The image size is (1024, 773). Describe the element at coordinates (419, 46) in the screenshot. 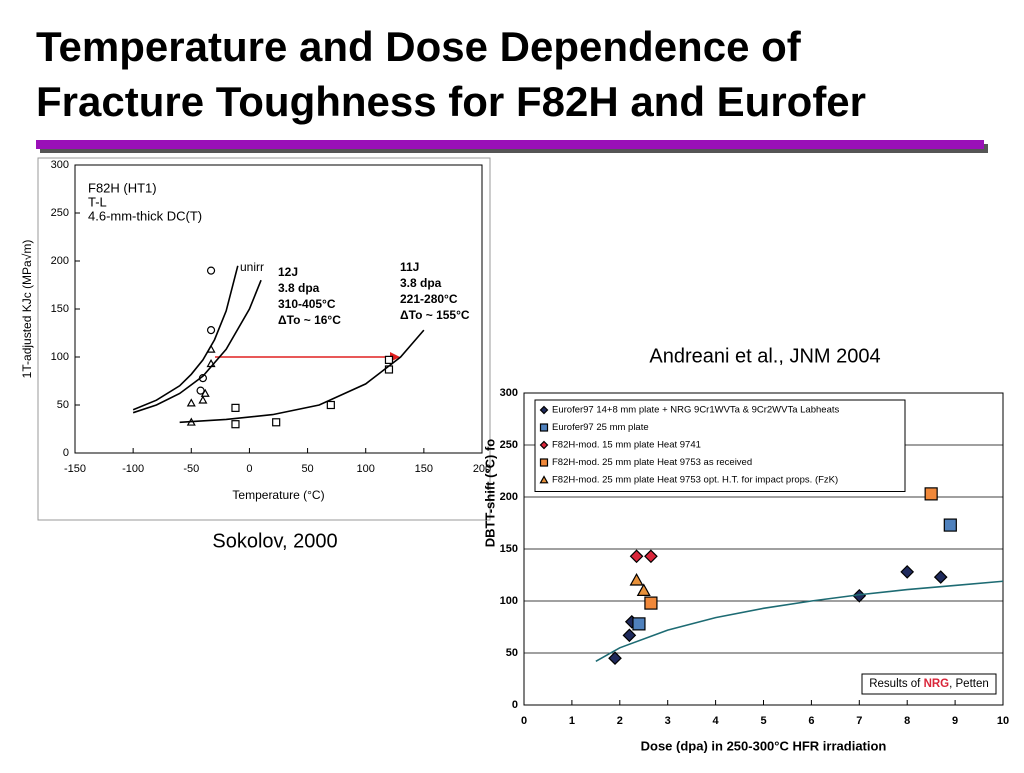

I see `title-line: Temperature and Dose Dependence of` at that location.